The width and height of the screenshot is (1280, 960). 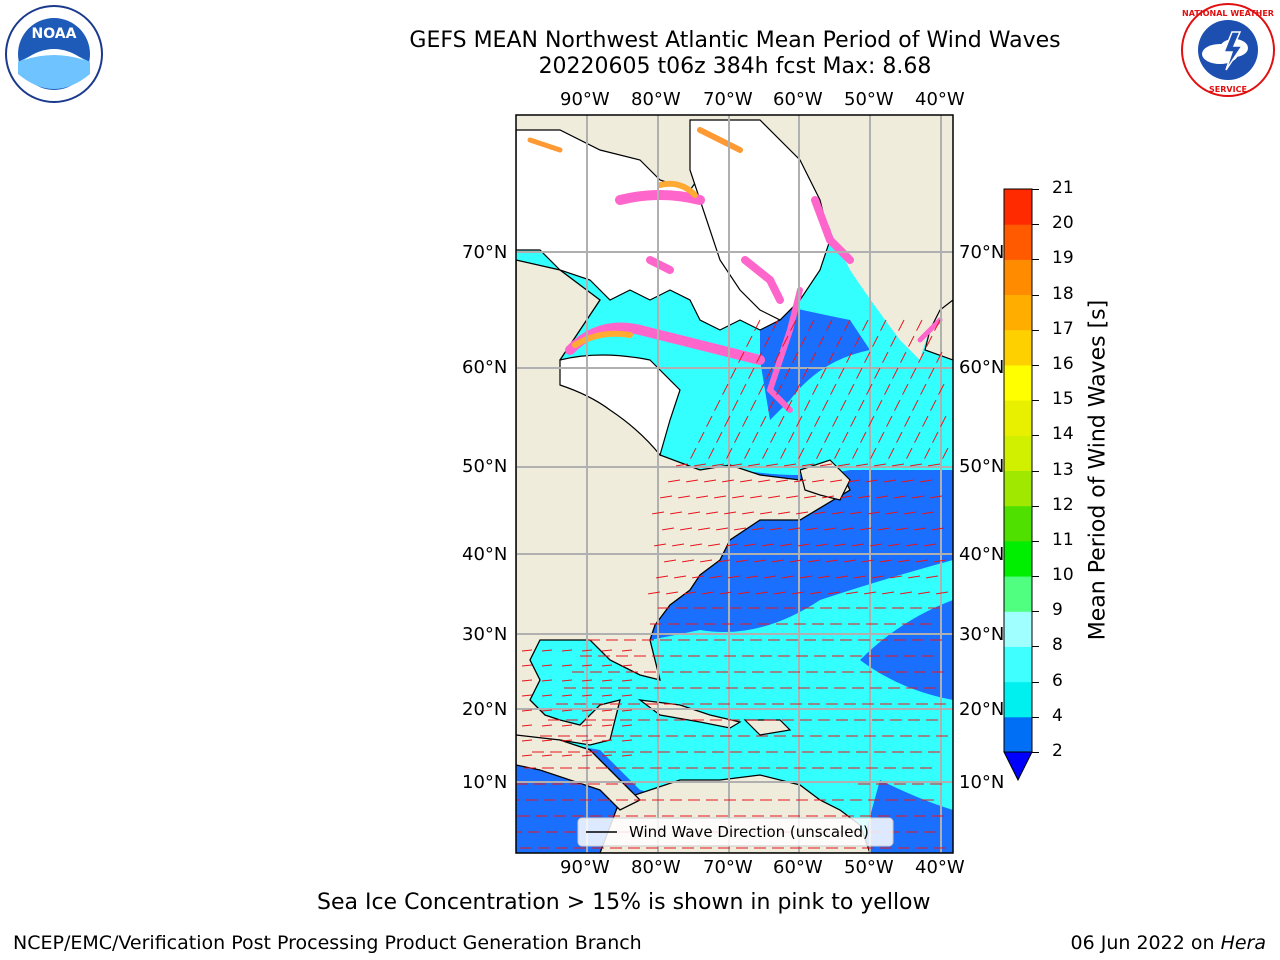 I want to click on colorbar-under-arrow, so click(x=1018, y=766).